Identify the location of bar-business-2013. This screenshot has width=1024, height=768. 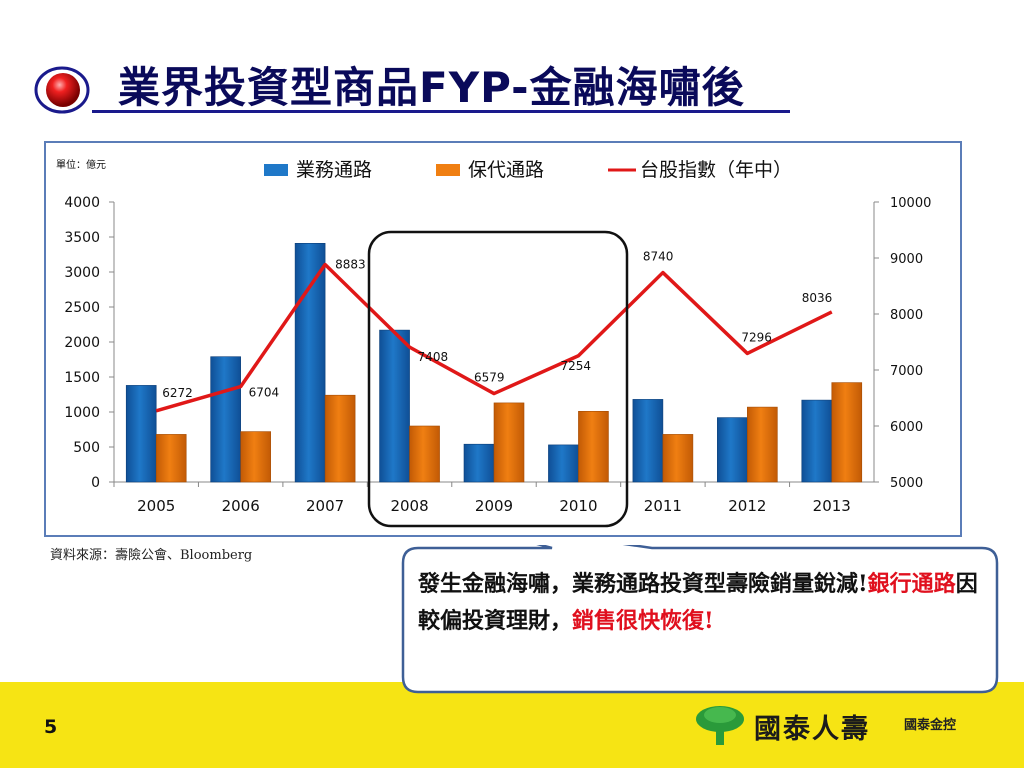
(817, 441).